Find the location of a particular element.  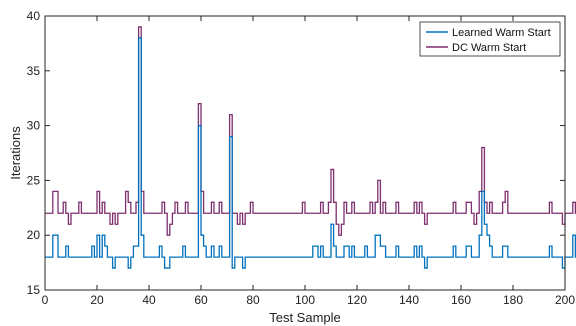

legend-label-learned: Learned Warm Start is located at coordinates (501, 33).